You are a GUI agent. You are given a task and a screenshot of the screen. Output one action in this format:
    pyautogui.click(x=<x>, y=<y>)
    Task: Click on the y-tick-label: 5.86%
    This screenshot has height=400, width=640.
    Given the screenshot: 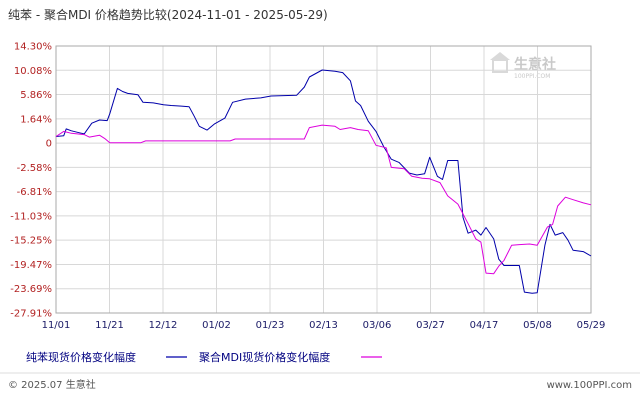 What is the action you would take?
    pyautogui.click(x=36, y=95)
    